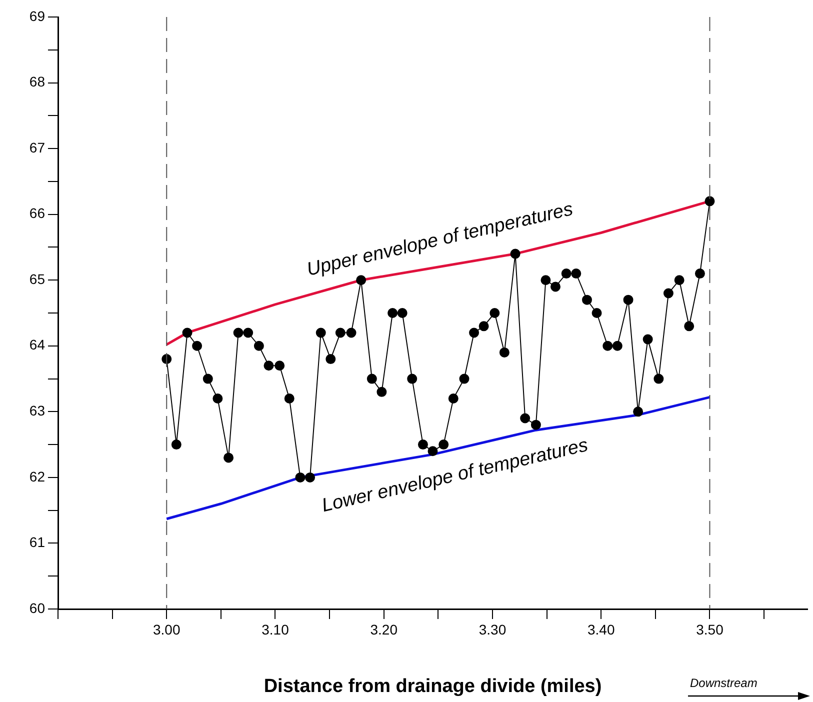 This screenshot has height=702, width=813. Describe the element at coordinates (37, 410) in the screenshot. I see `y-tick-label: 63` at that location.